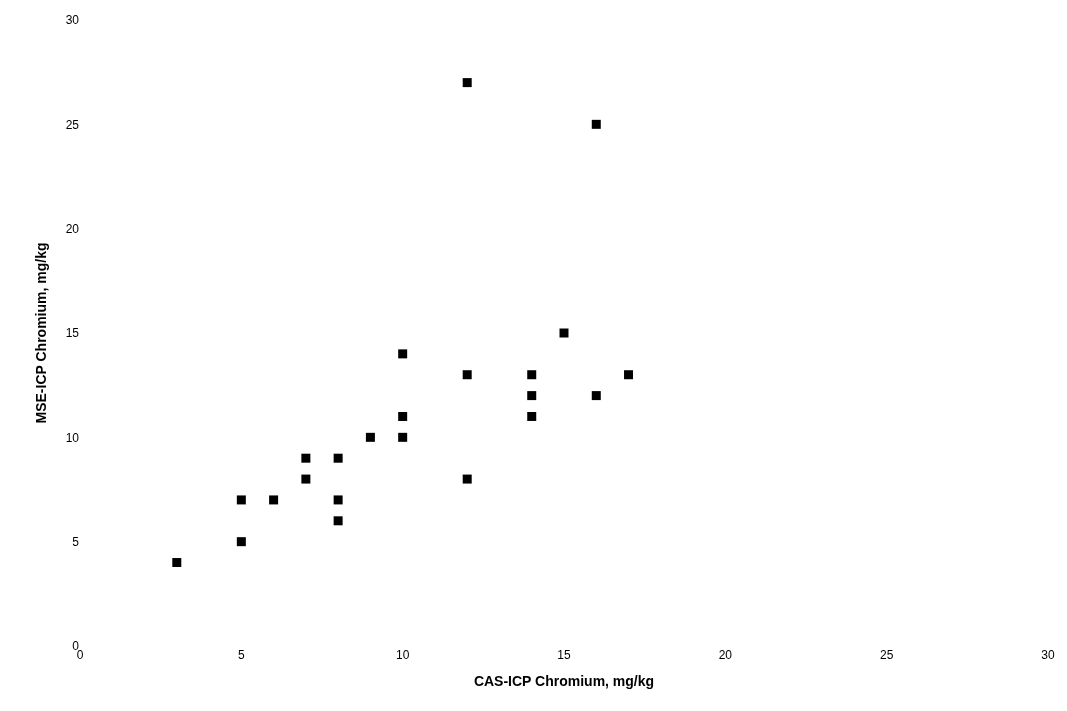  I want to click on y-tick-label: 20, so click(72, 228).